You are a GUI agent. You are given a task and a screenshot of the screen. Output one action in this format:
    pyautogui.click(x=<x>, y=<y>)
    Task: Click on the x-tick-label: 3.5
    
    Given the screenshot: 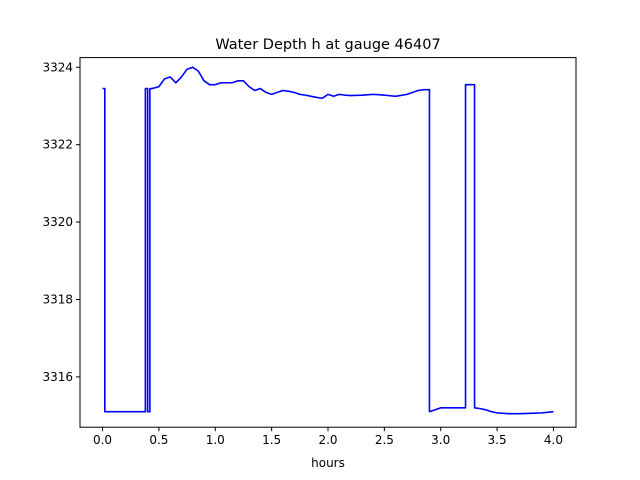 What is the action you would take?
    pyautogui.click(x=497, y=440)
    